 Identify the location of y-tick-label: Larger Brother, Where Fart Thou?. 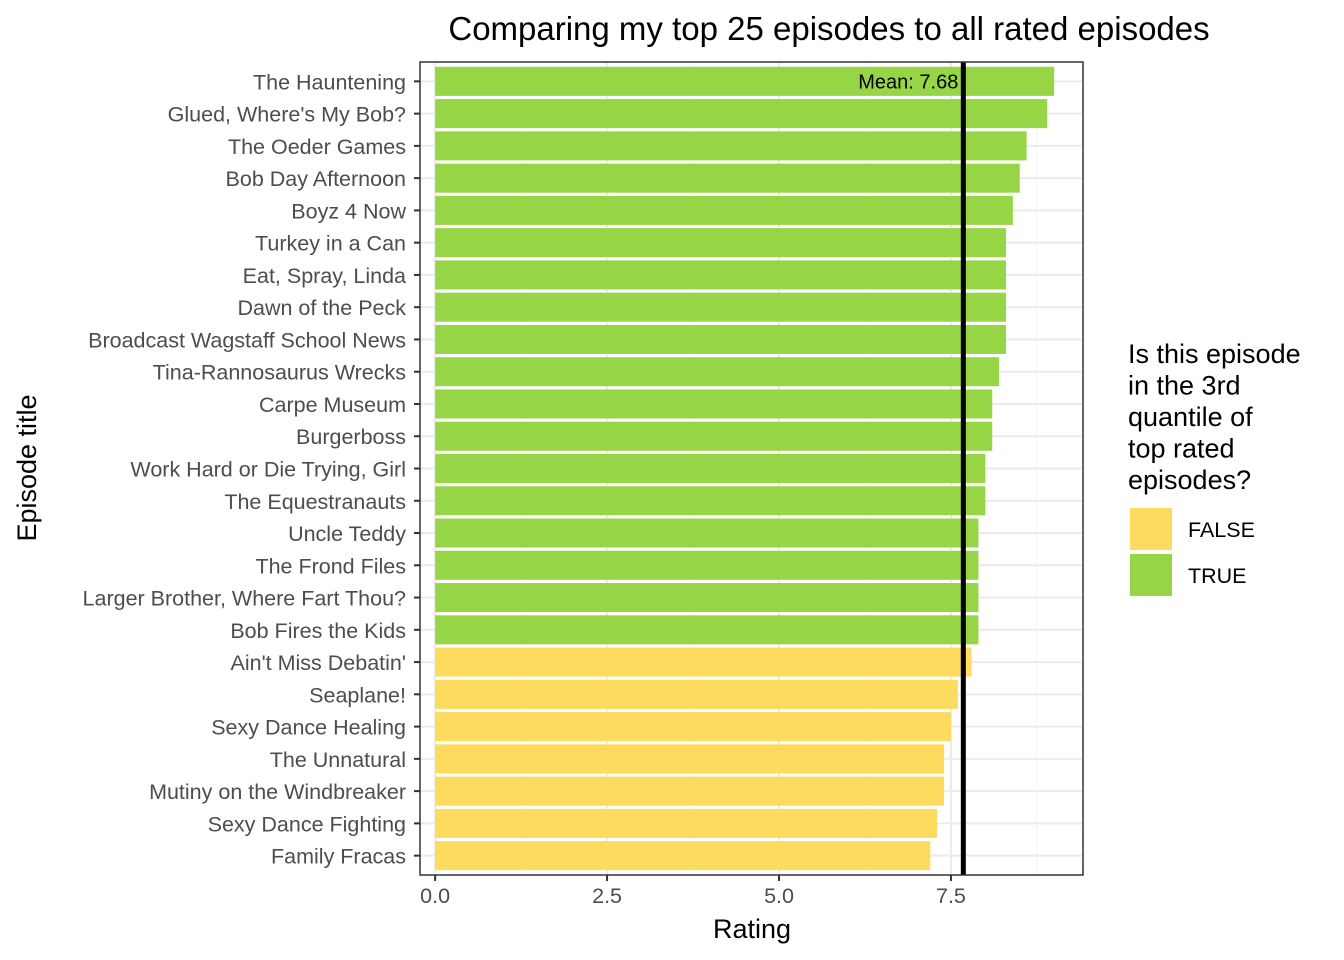
(244, 599).